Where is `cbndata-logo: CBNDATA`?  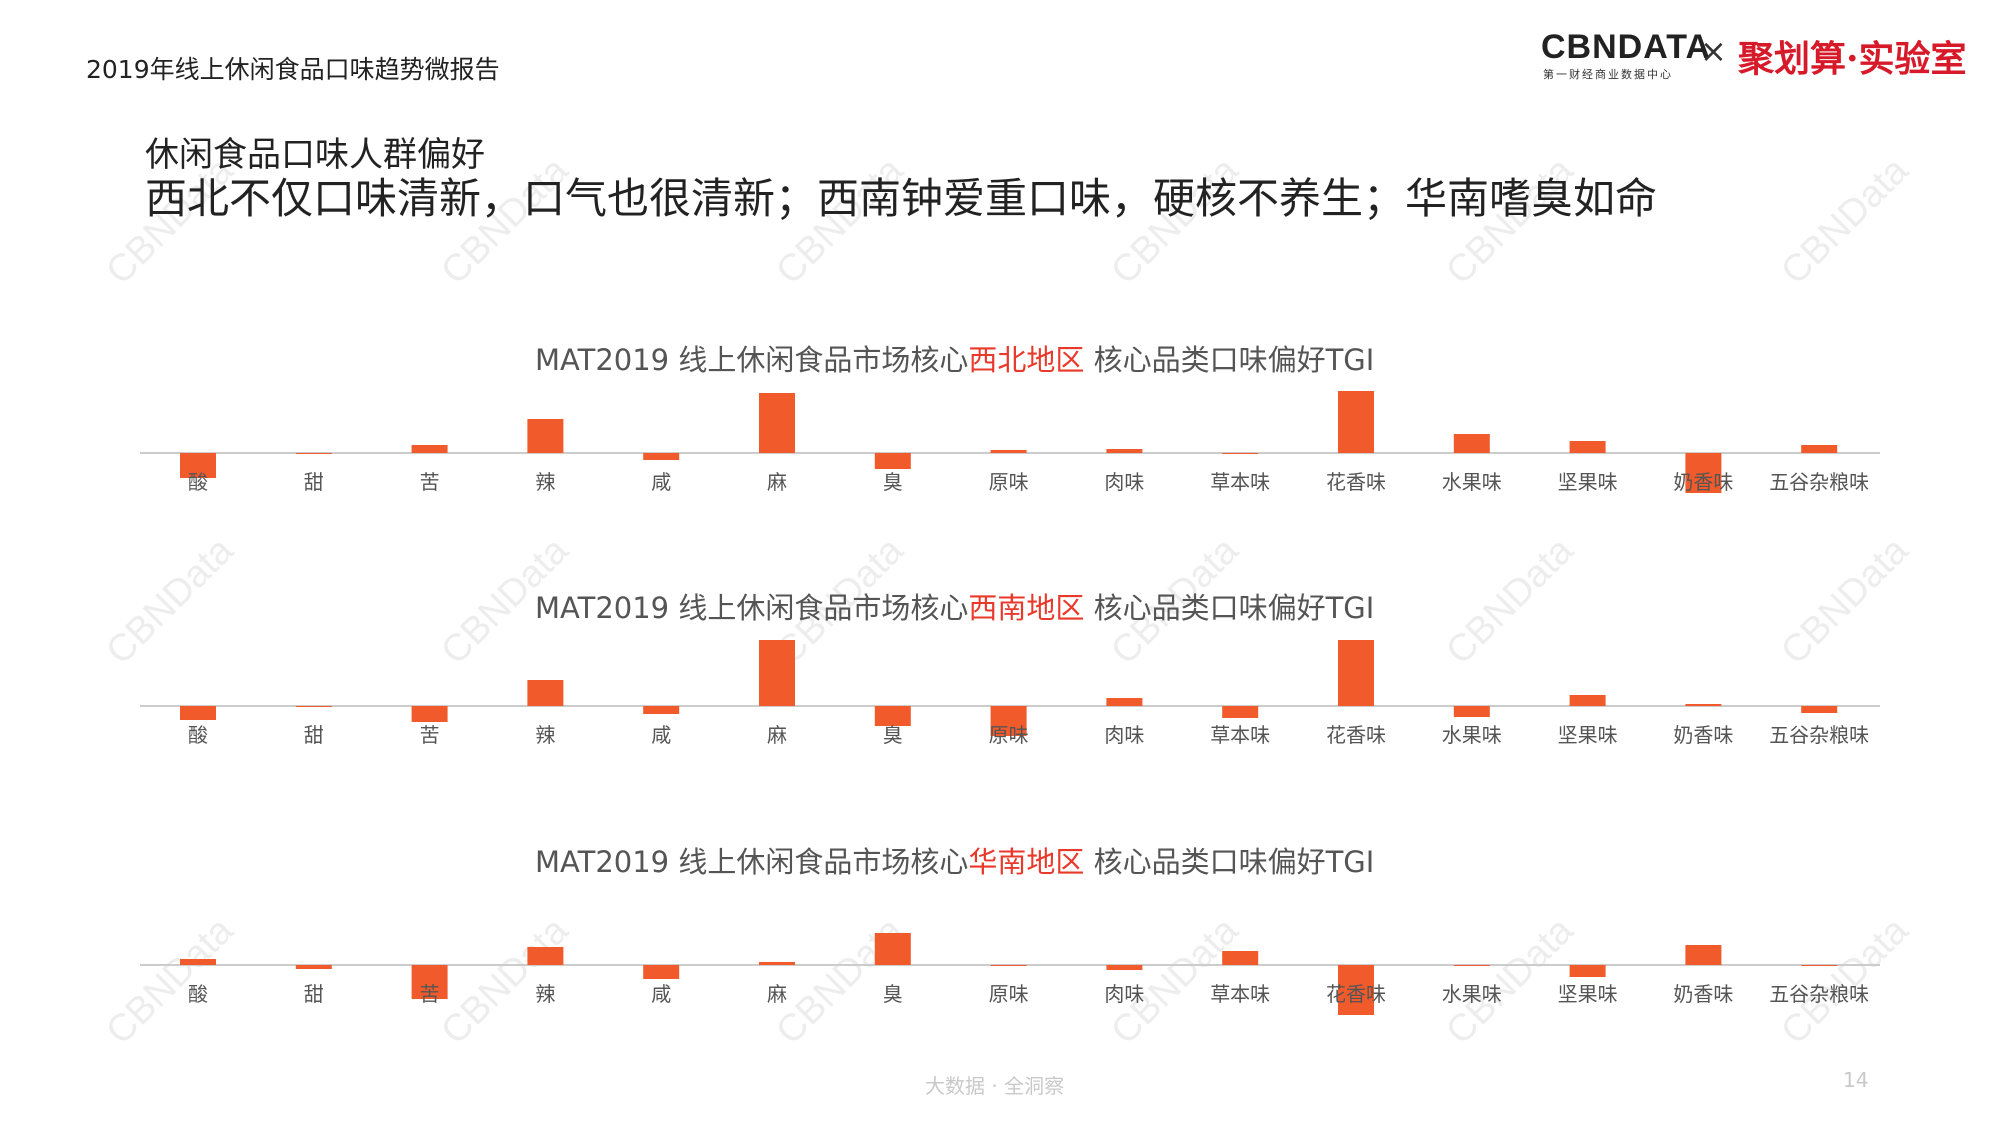
cbndata-logo: CBNDATA is located at coordinates (1626, 47).